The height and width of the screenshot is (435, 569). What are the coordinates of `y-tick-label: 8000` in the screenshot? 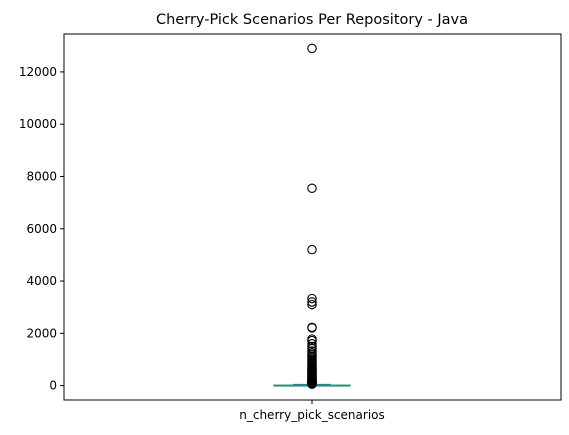 It's located at (41, 176).